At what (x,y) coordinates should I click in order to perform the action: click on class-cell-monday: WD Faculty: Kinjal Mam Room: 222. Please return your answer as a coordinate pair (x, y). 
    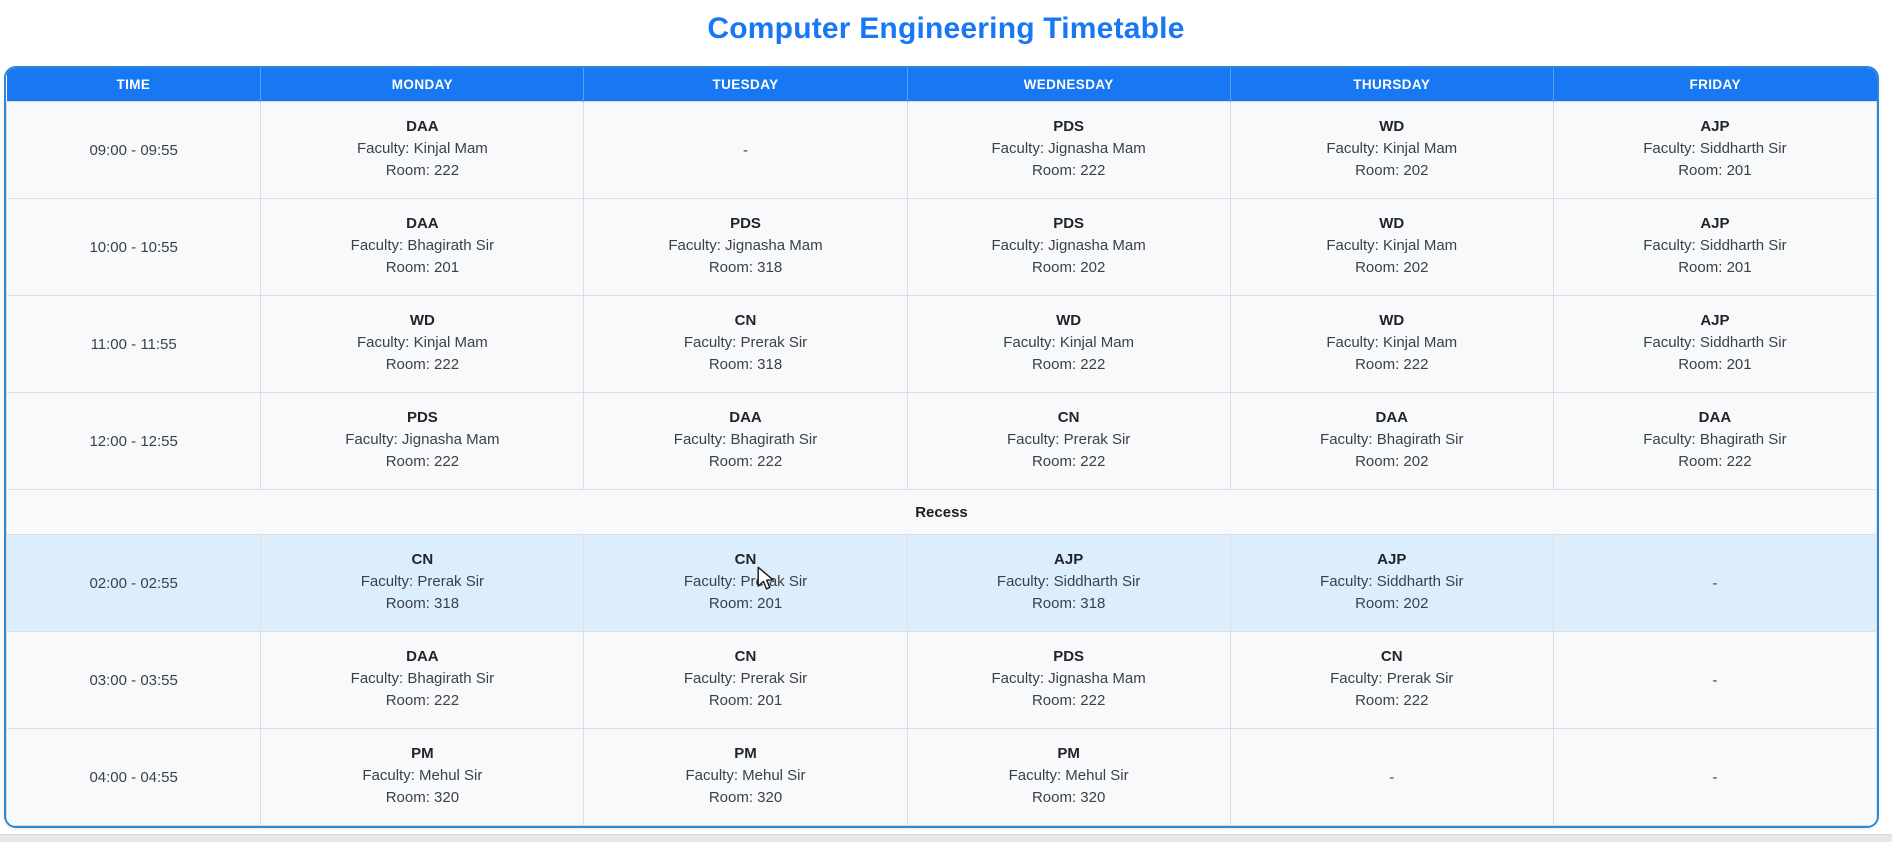
    Looking at the image, I should click on (422, 344).